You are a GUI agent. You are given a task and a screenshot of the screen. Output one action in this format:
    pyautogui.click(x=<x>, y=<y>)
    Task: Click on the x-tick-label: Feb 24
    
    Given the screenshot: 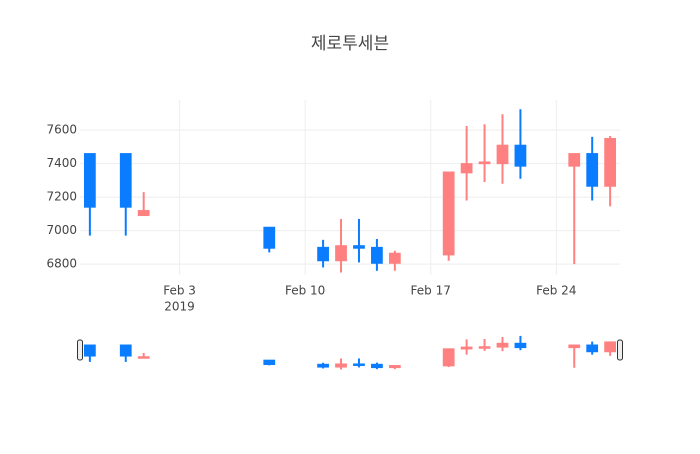 What is the action you would take?
    pyautogui.click(x=556, y=291)
    